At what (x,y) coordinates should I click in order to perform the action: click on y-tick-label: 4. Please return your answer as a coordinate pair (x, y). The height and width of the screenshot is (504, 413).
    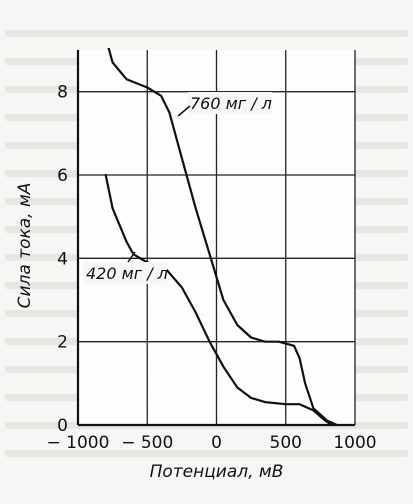
    Looking at the image, I should click on (62, 259).